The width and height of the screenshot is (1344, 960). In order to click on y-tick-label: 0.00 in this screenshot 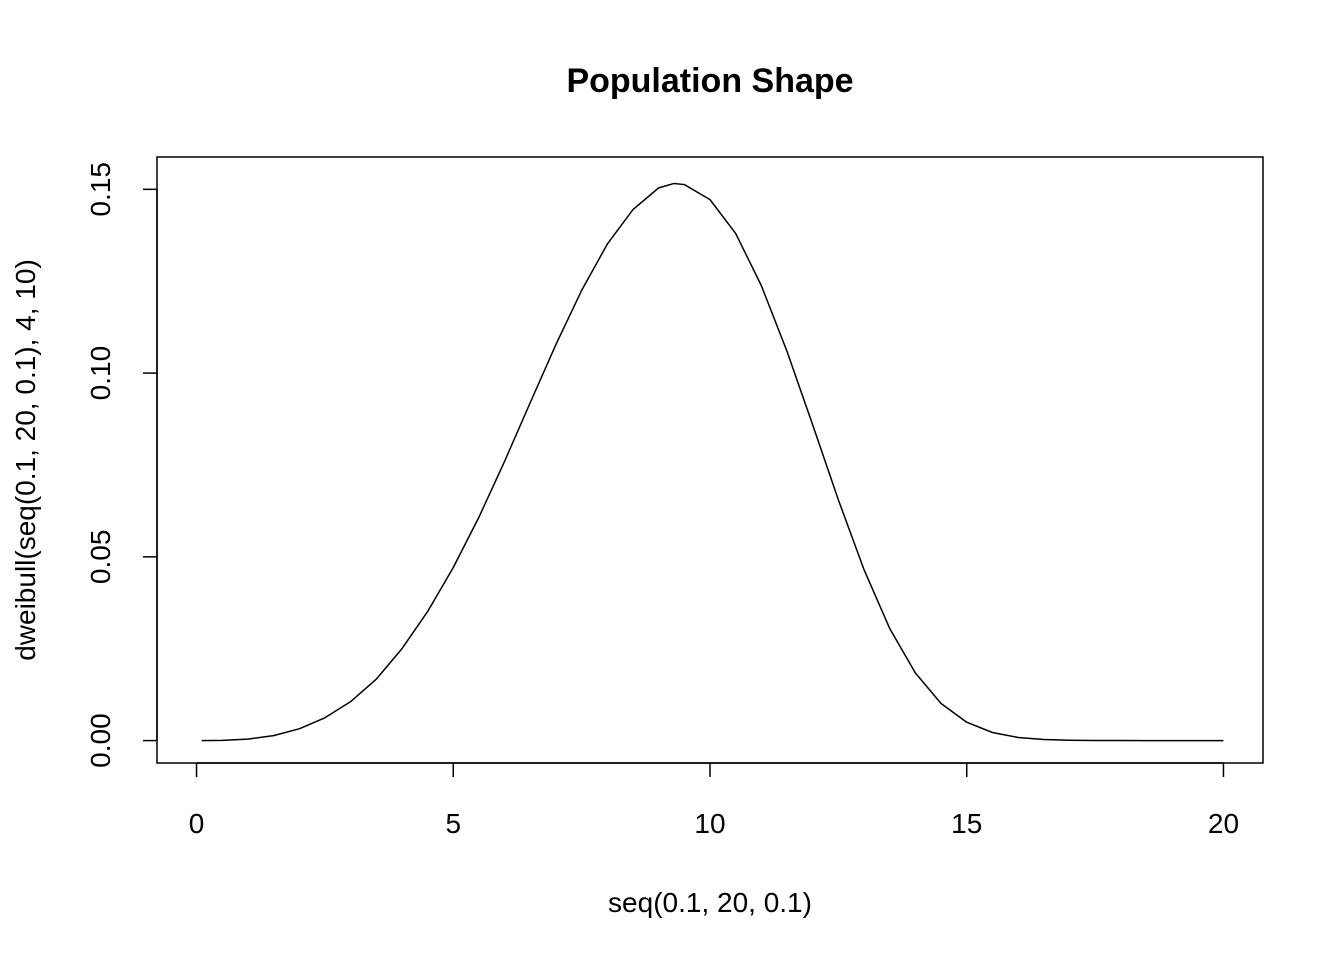, I will do `click(100, 740)`.